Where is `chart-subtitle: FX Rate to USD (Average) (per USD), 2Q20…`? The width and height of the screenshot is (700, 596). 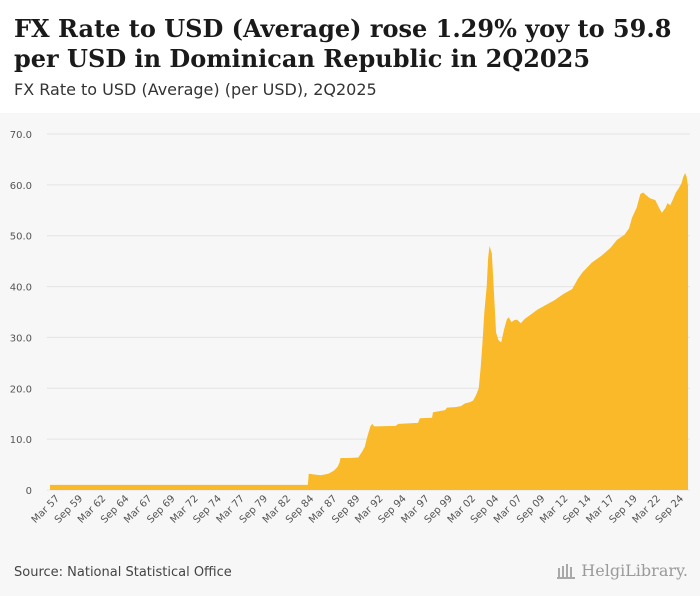
chart-subtitle: FX Rate to USD (Average) (per USD), 2Q20… is located at coordinates (195, 89).